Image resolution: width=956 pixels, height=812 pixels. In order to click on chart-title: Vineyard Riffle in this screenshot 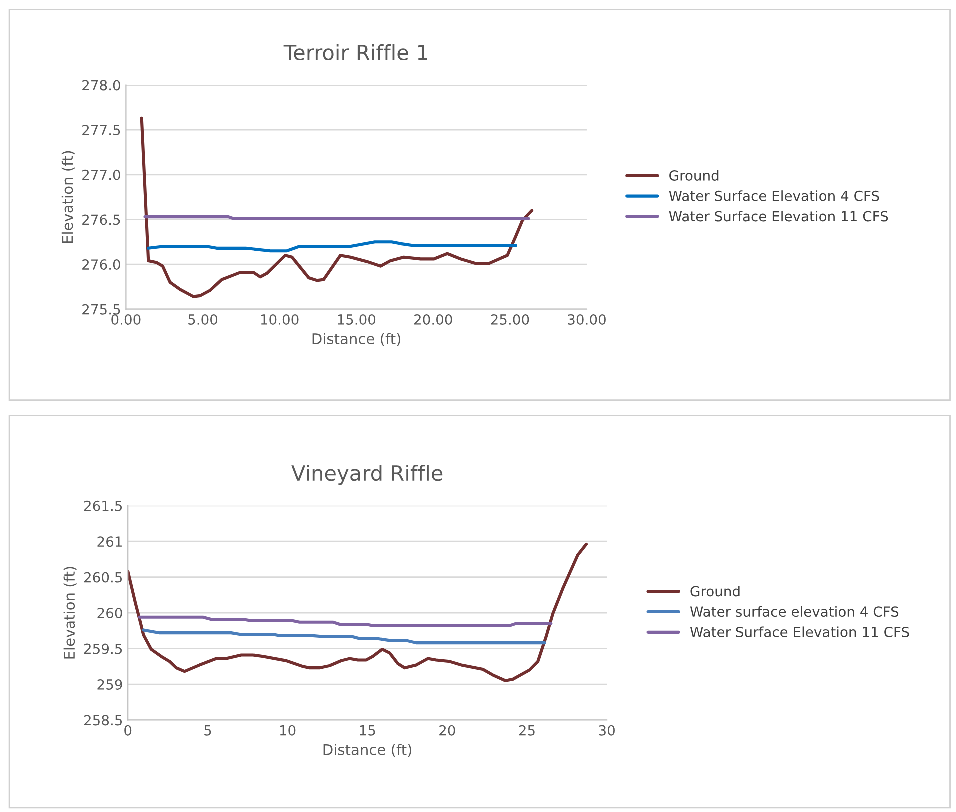, I will do `click(367, 475)`.